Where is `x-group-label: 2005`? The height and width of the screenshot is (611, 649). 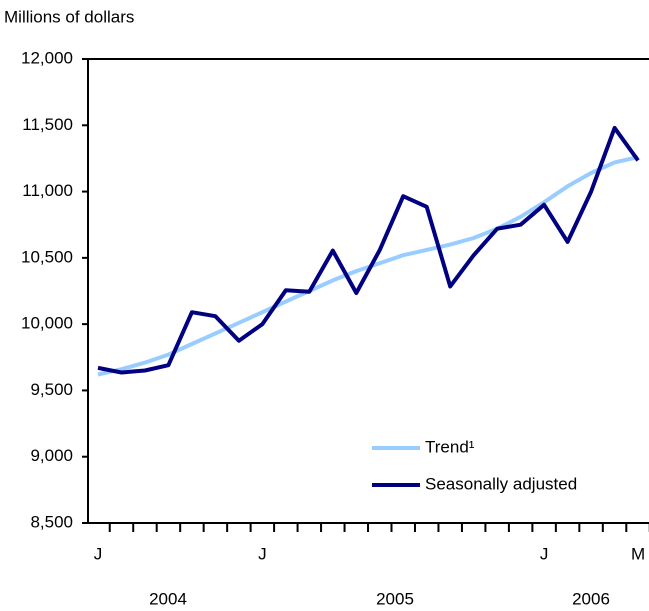 x-group-label: 2005 is located at coordinates (395, 598).